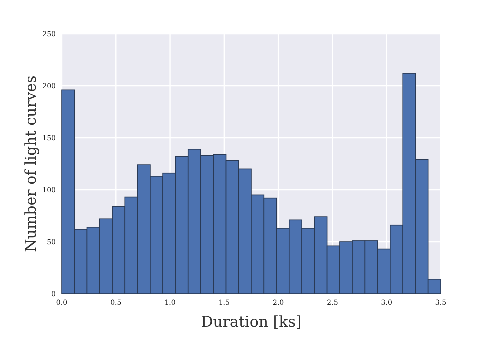 The width and height of the screenshot is (491, 337). Describe the element at coordinates (251, 322) in the screenshot. I see `x-axis-title: Duration [ks]` at that location.